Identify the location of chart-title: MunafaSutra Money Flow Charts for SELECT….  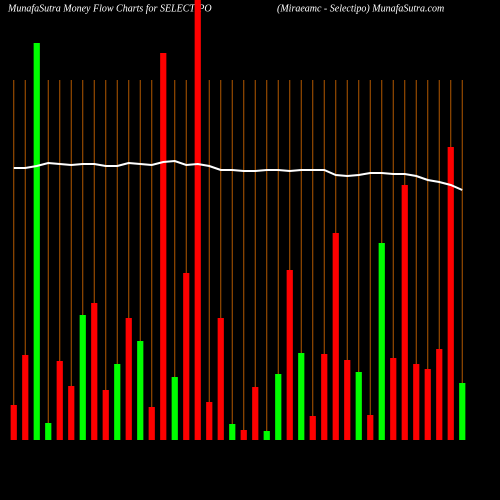
(109, 8).